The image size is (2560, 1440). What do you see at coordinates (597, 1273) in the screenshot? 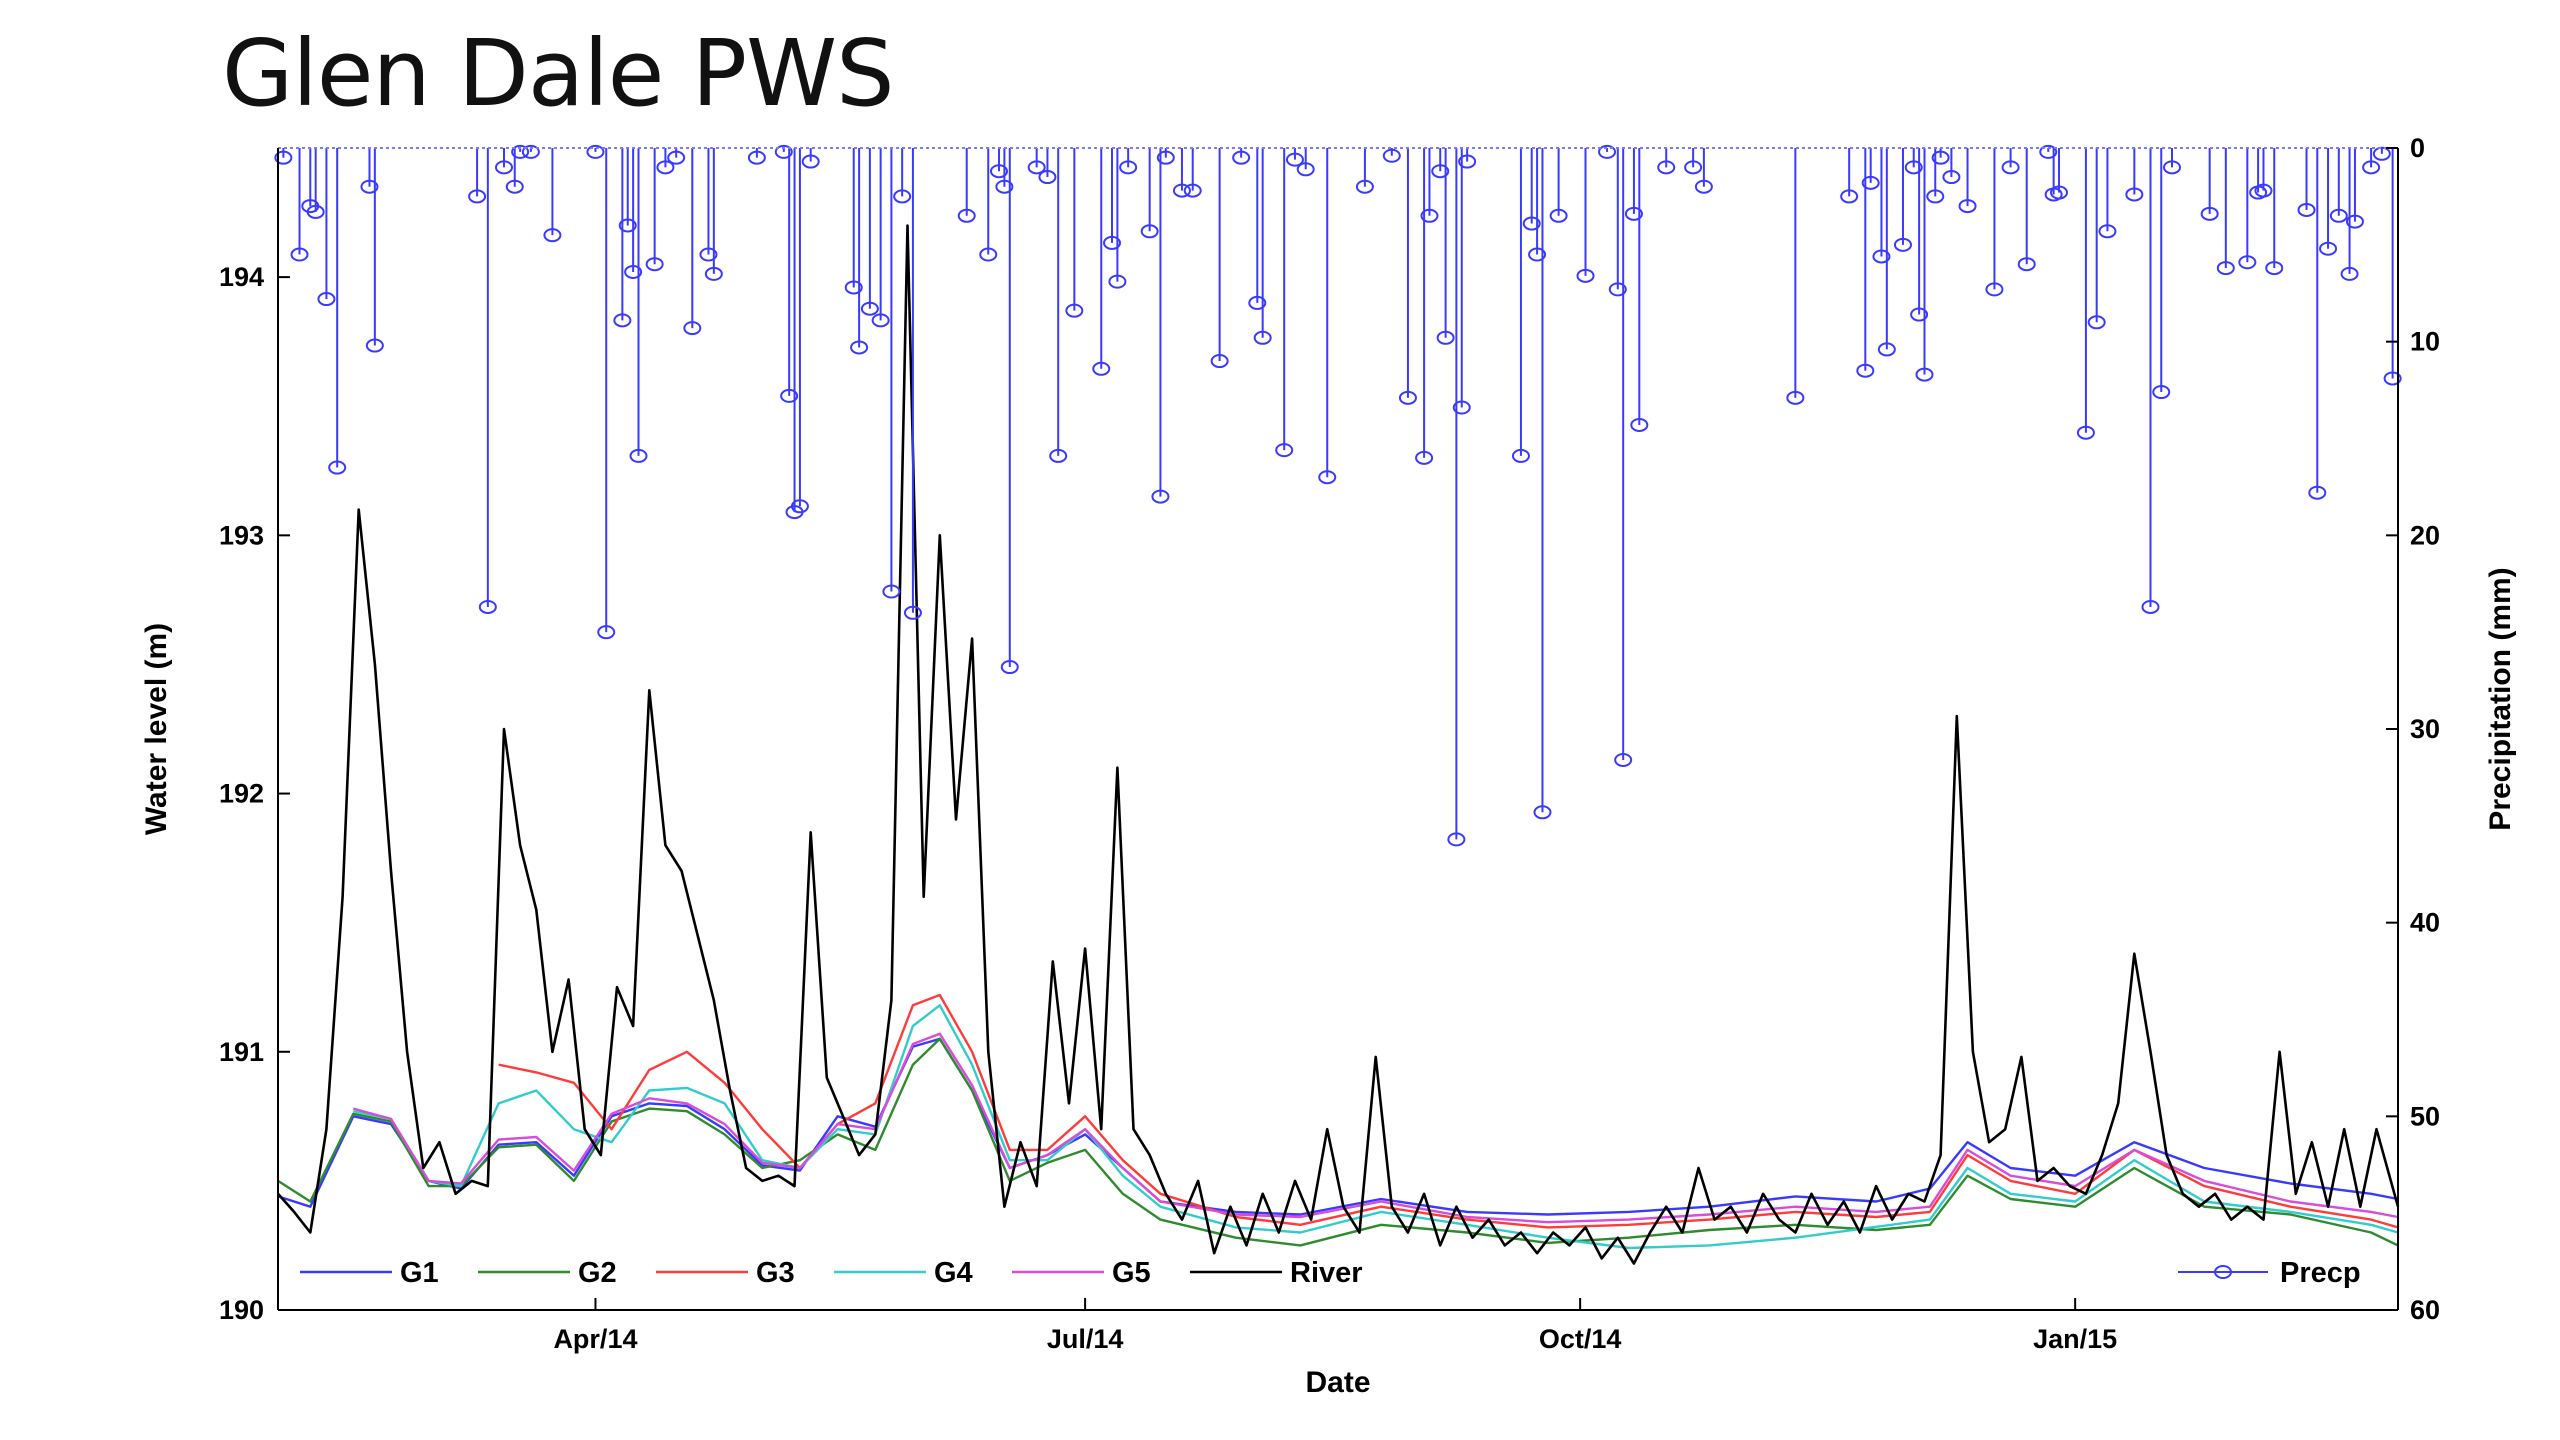
I see `legend-g2-label: G2` at bounding box center [597, 1273].